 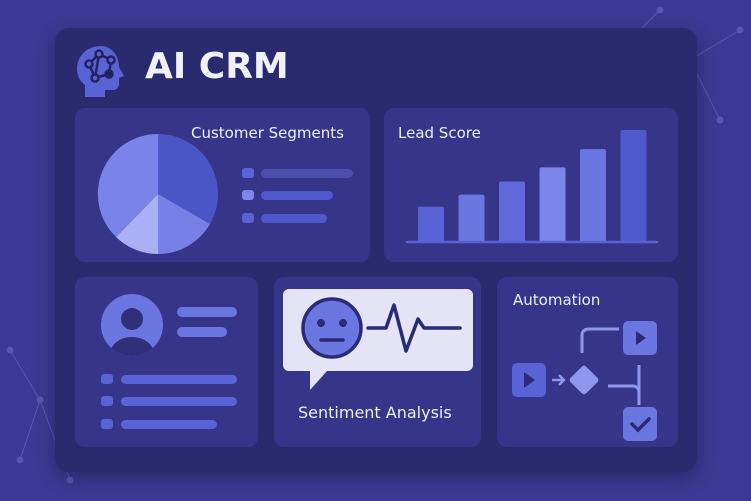 I want to click on sentiment-title: Sentiment Analysis, so click(x=375, y=412).